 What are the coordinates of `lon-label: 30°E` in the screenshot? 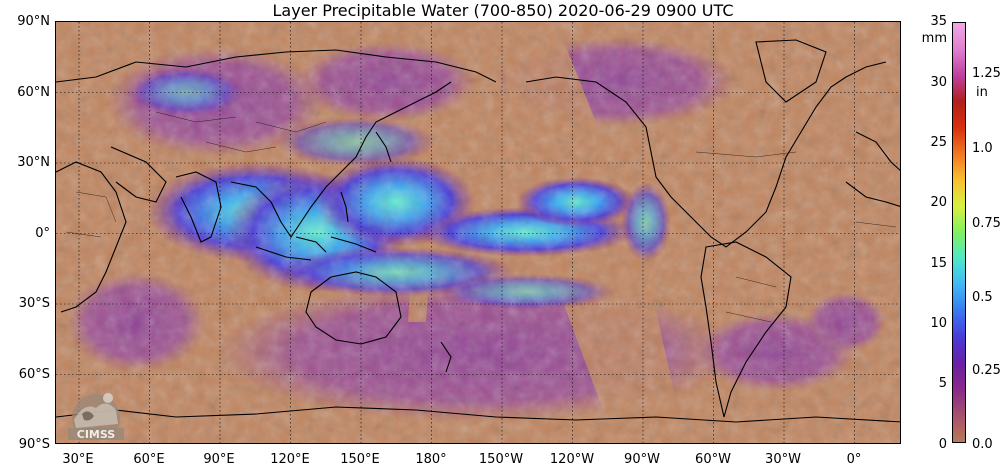 It's located at (78, 459).